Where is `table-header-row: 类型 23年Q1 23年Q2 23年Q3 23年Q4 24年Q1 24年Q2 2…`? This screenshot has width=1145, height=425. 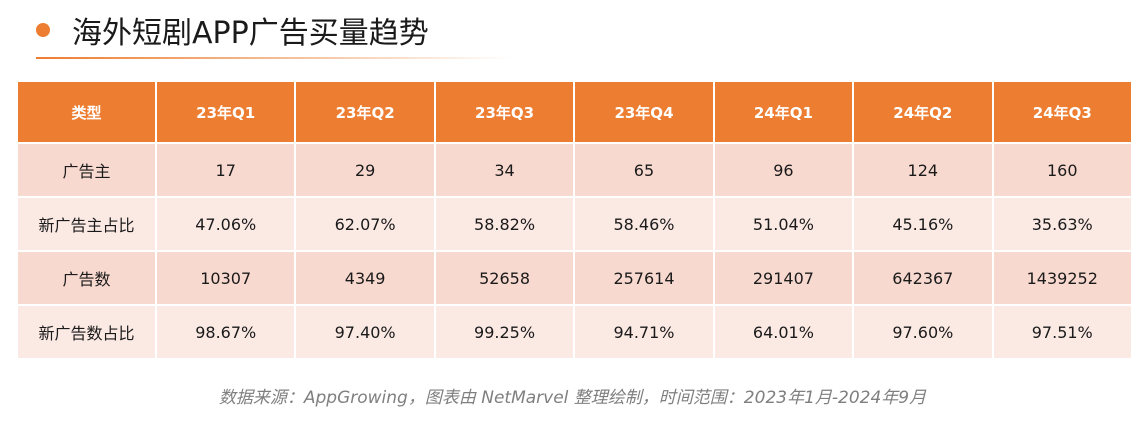 table-header-row: 类型 23年Q1 23年Q2 23年Q3 23年Q4 24年Q1 24年Q2 2… is located at coordinates (575, 112).